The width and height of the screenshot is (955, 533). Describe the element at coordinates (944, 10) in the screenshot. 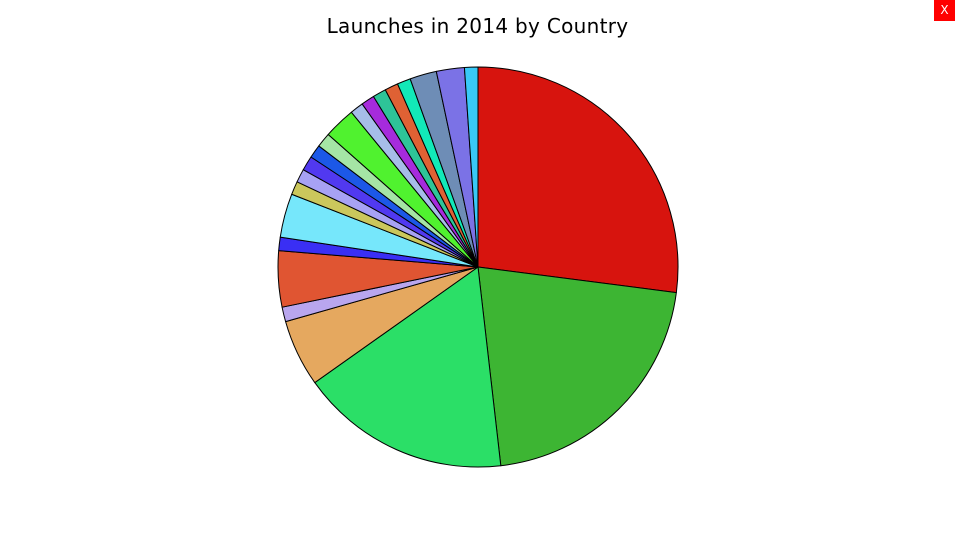

I see `close-button: X` at that location.